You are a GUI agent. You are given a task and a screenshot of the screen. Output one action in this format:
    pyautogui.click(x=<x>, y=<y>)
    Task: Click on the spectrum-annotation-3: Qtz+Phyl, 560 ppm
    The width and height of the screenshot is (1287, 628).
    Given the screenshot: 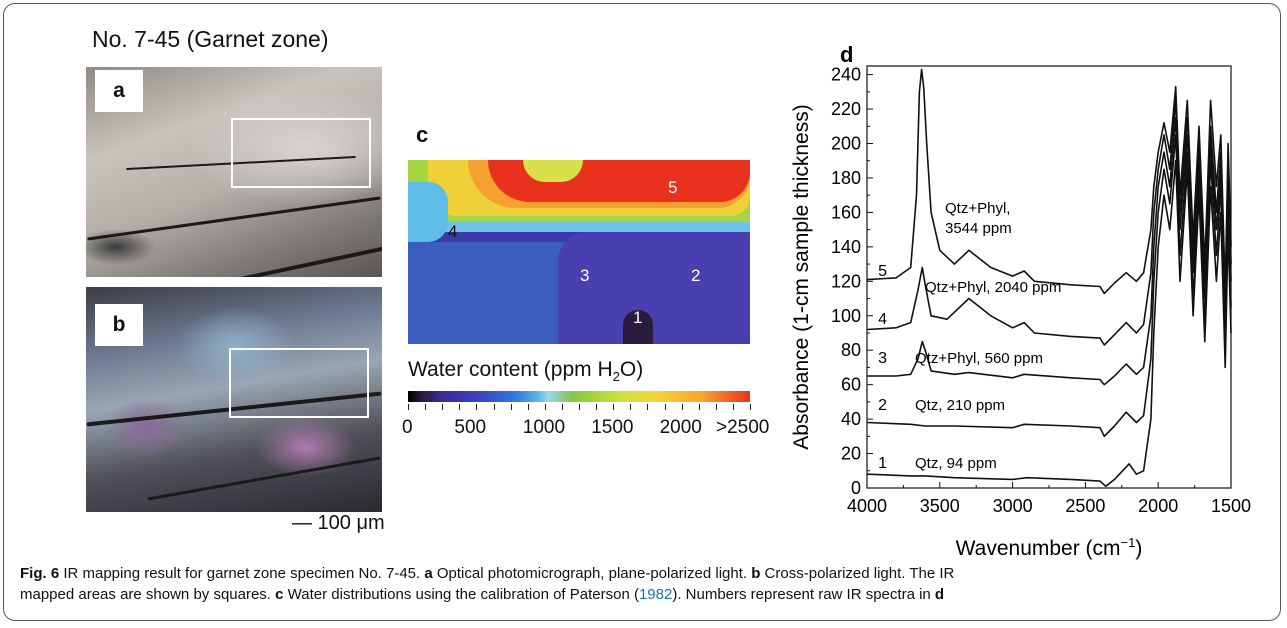 What is the action you would take?
    pyautogui.click(x=979, y=358)
    